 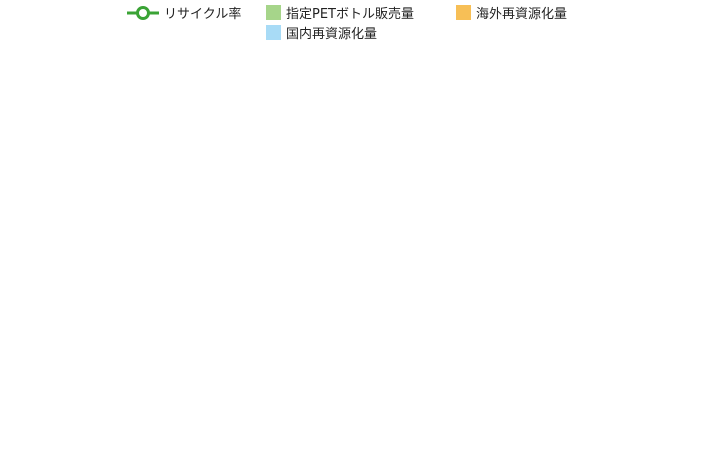 I want to click on label-overseas: 199, so click(x=188, y=251).